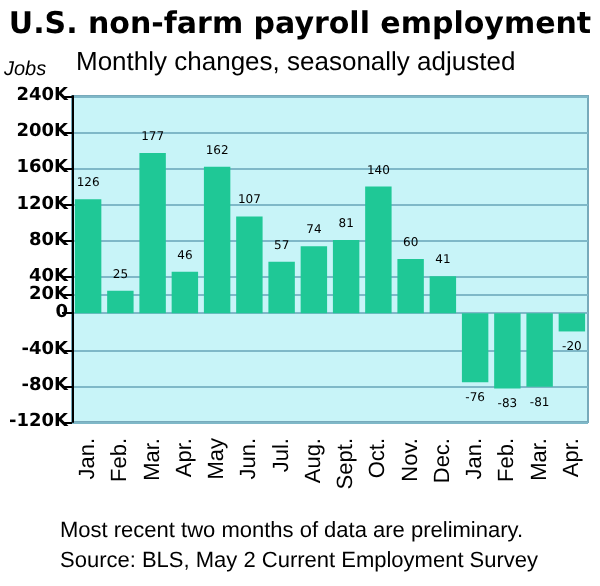 This screenshot has height=586, width=600. What do you see at coordinates (300, 561) in the screenshot?
I see `source-note: Source: BLS, May 2 Current Employment Survey` at bounding box center [300, 561].